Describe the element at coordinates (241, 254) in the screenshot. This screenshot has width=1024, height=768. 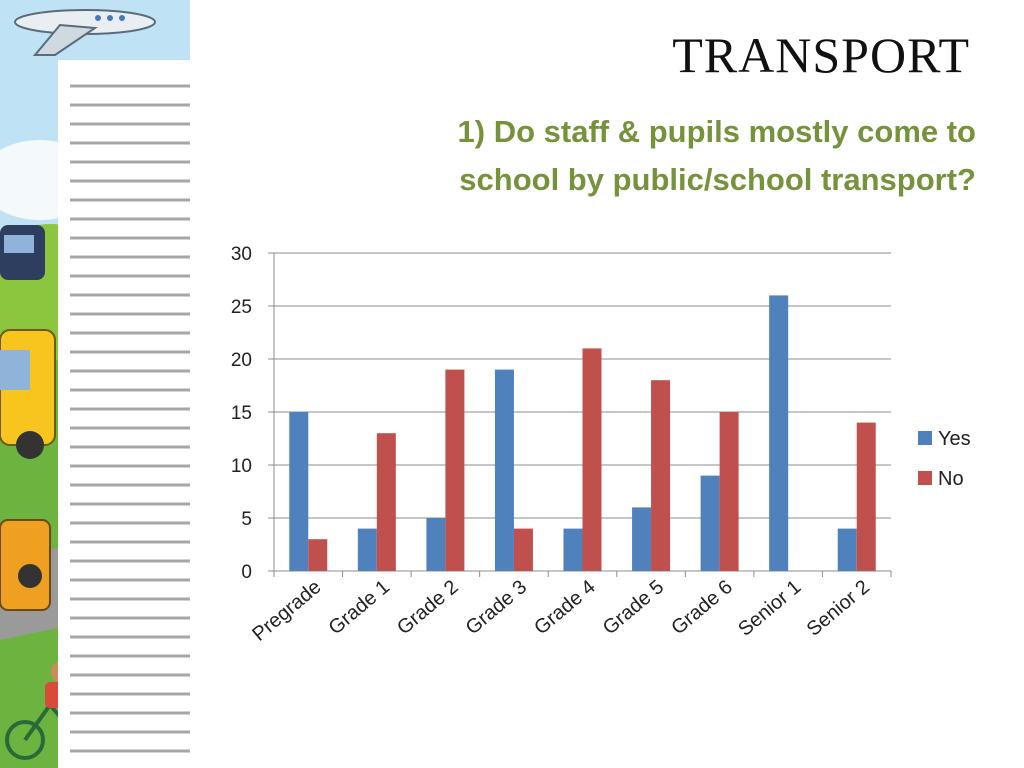
I see `y-tick-label: 30` at that location.